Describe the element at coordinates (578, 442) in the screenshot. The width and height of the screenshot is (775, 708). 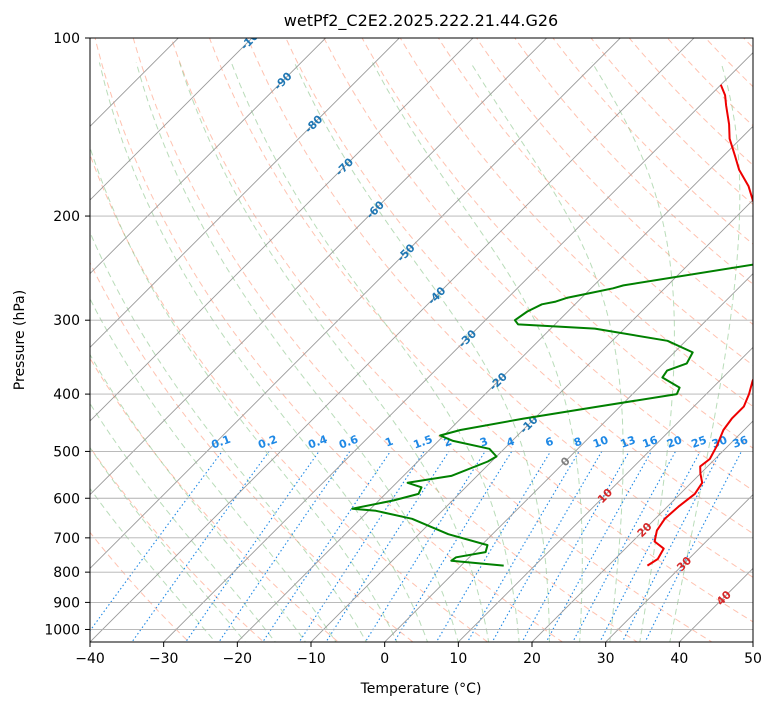
I see `mixing-ratio-label: 8` at that location.